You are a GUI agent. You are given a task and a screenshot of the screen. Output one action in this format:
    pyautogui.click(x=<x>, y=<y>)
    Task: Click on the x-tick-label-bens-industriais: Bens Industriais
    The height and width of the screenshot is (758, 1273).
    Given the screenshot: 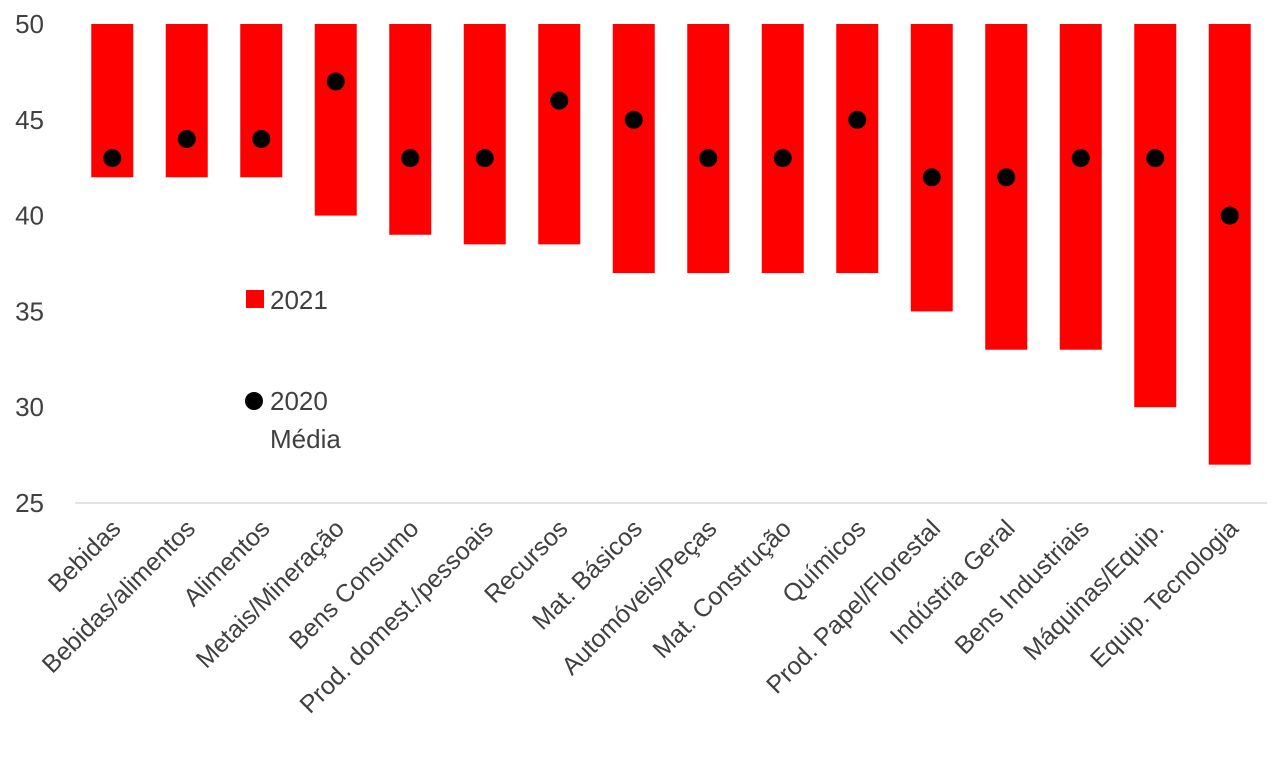 What is the action you would take?
    pyautogui.click(x=1022, y=587)
    